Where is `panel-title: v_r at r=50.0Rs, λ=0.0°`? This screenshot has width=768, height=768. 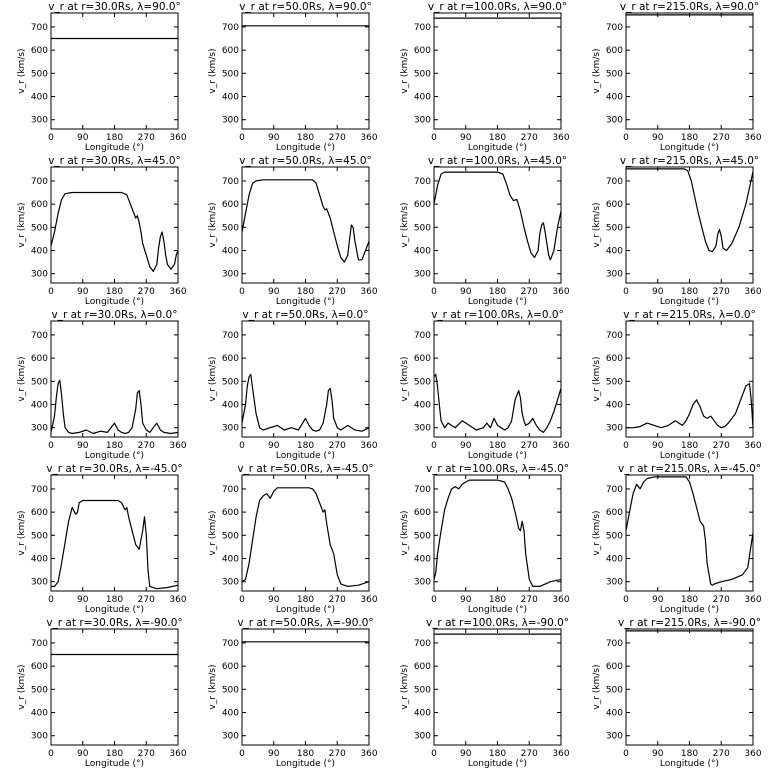 panel-title: v_r at r=50.0Rs, λ=0.0° is located at coordinates (306, 315).